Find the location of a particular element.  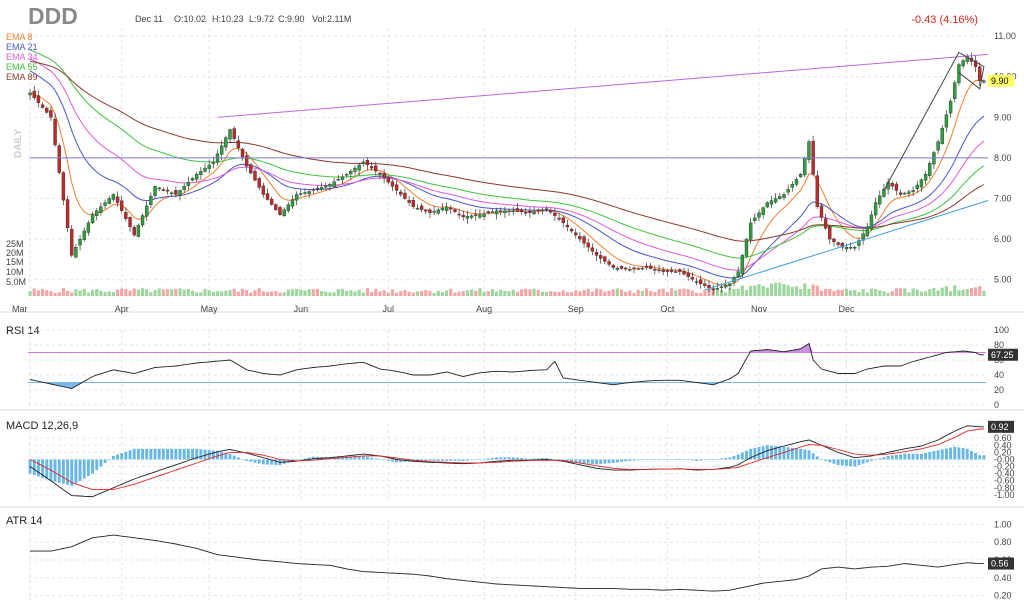

x-tick-label: Apr is located at coordinates (122, 309).